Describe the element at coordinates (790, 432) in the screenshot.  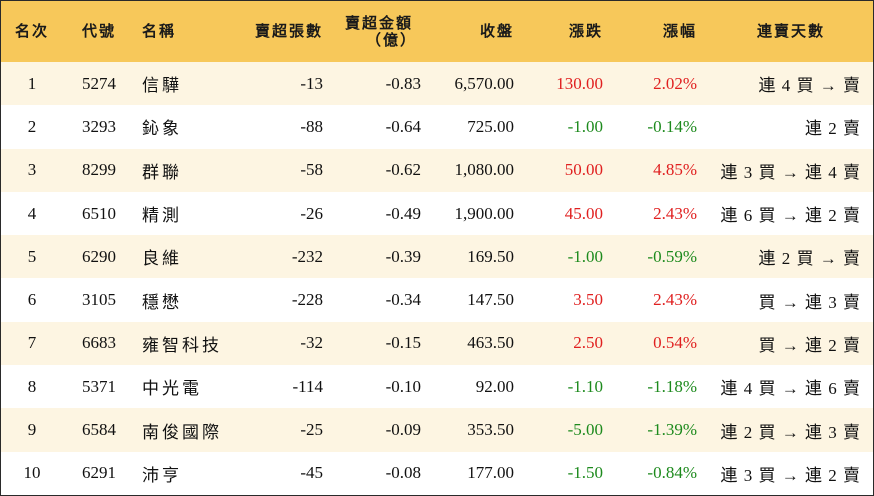
I see `cell-streak: 連 2 買 → 連 3 賣` at that location.